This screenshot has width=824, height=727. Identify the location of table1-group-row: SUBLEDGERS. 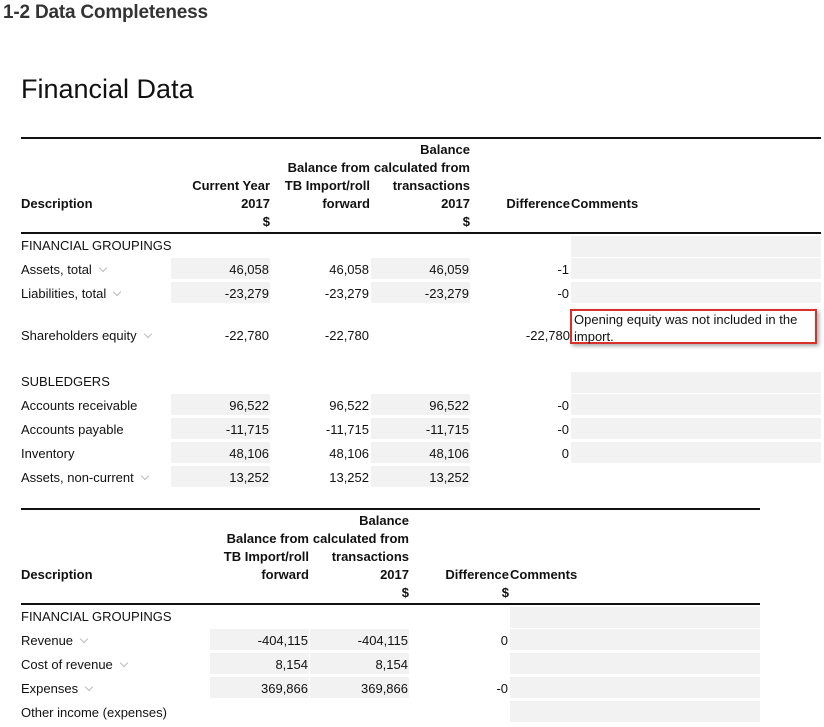
(412, 382).